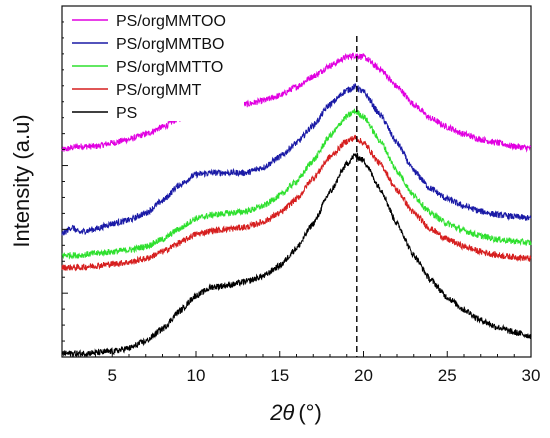  What do you see at coordinates (447, 375) in the screenshot?
I see `x-tick-label: 25` at bounding box center [447, 375].